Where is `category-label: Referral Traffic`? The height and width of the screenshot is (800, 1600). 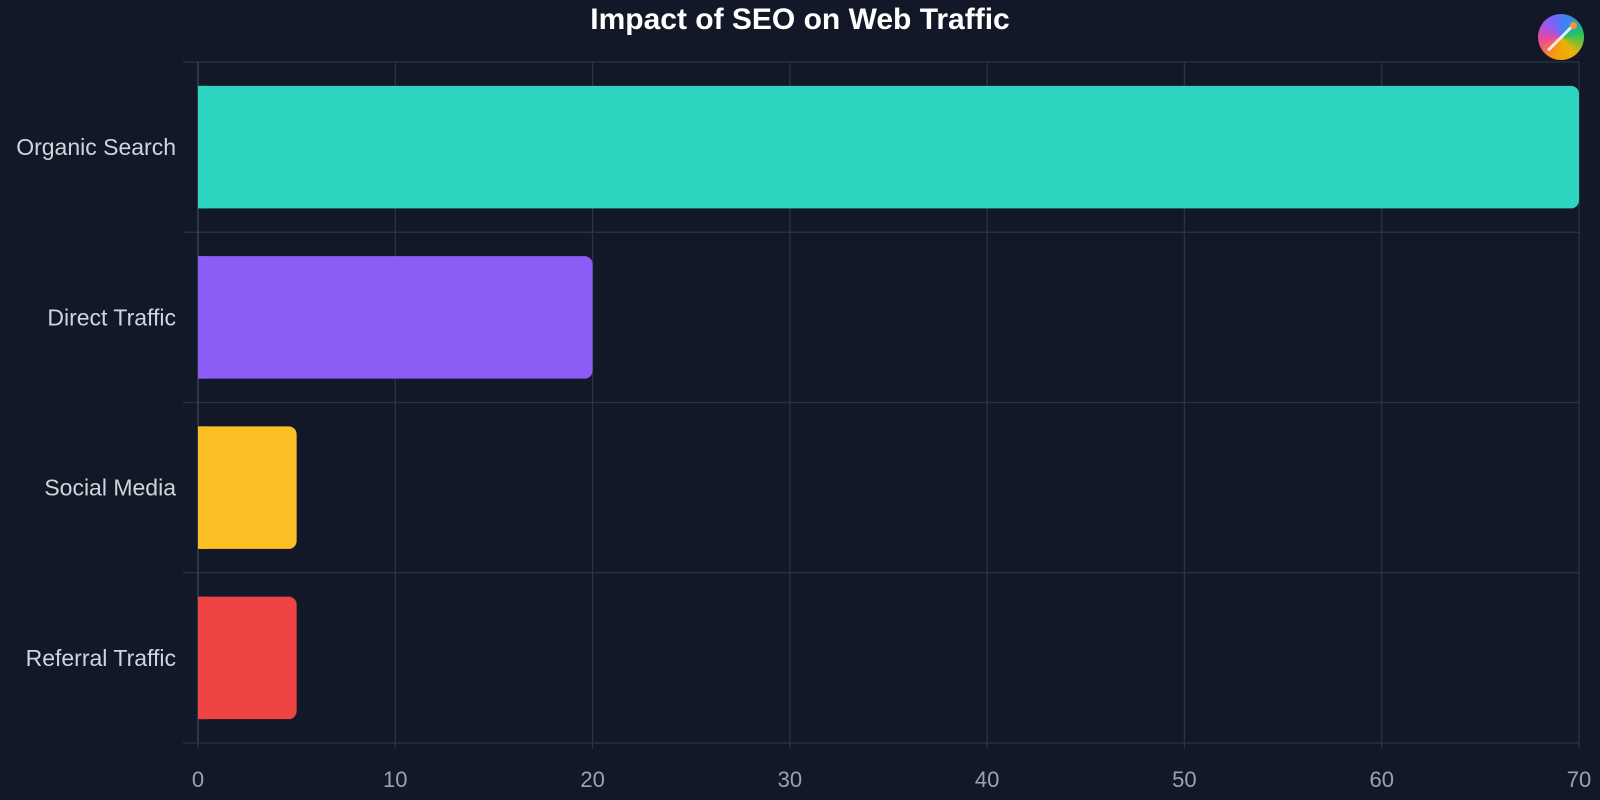
category-label: Referral Traffic is located at coordinates (101, 658).